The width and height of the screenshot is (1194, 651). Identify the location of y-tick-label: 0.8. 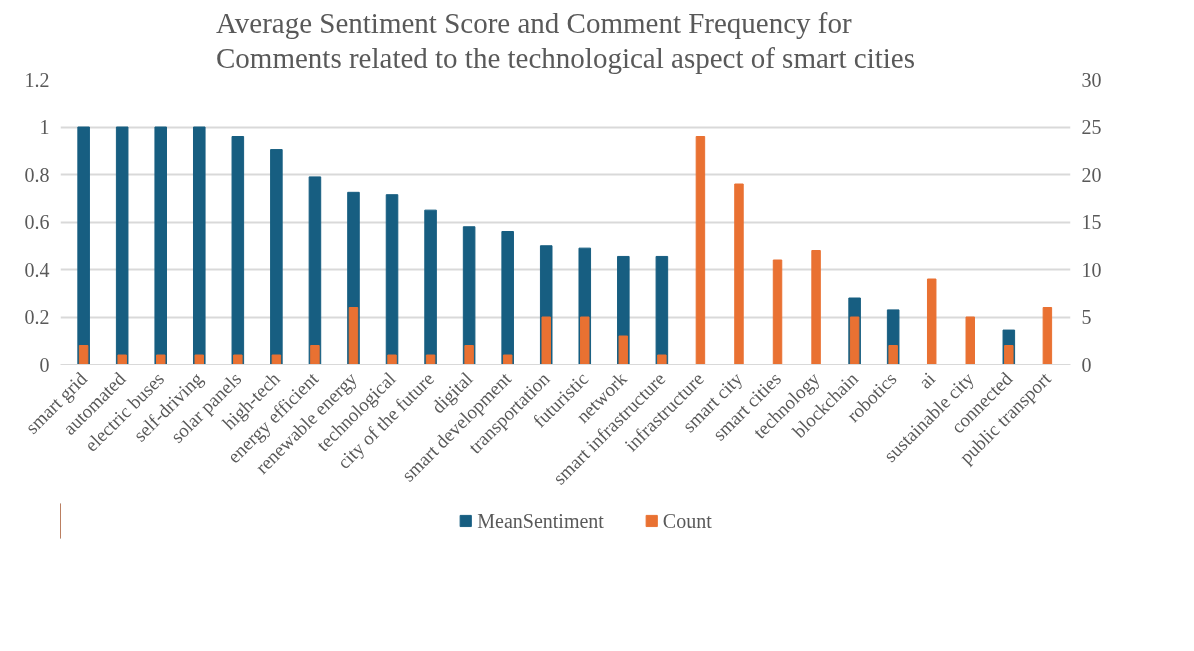
(37, 174).